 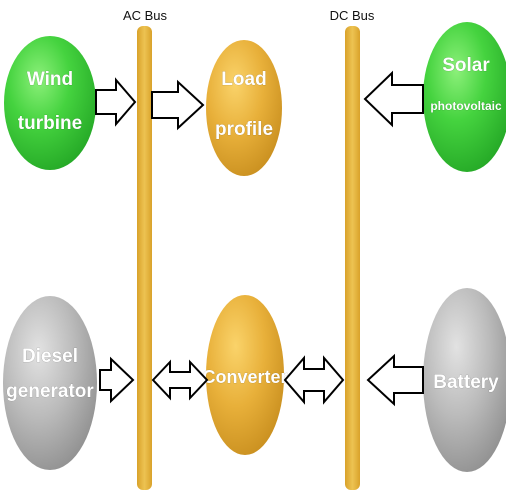 I want to click on battery-ellipse, so click(x=464, y=380).